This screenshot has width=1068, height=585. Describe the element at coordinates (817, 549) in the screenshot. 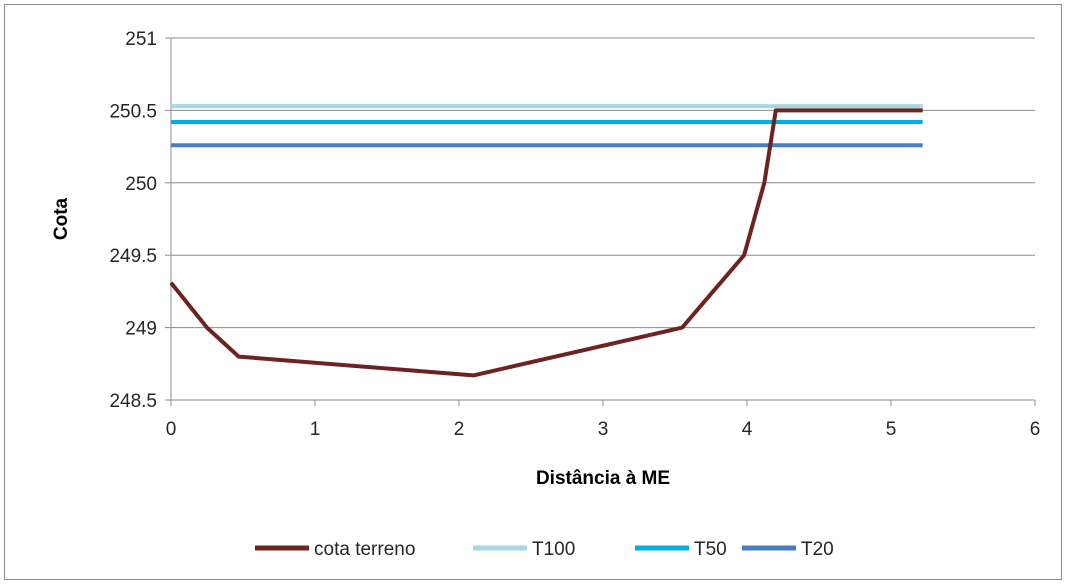

I see `legend-label: T20` at that location.